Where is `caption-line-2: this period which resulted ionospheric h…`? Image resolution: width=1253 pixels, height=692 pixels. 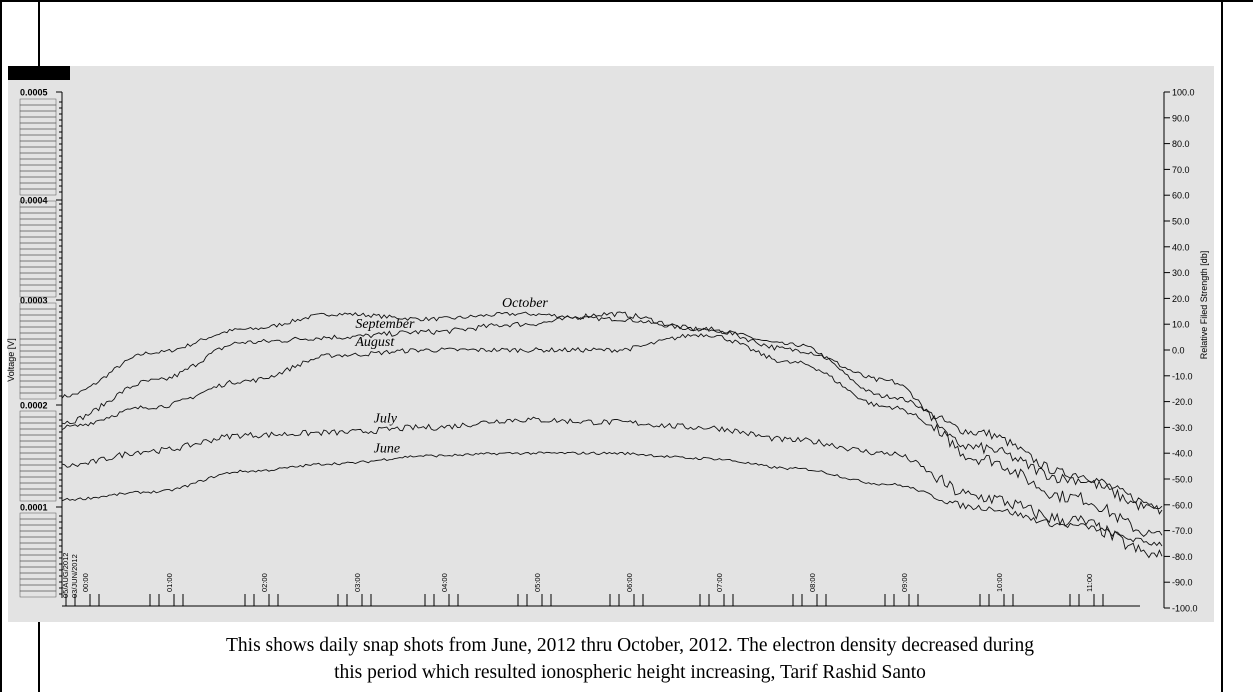 caption-line-2: this period which resulted ionospheric h… is located at coordinates (630, 672).